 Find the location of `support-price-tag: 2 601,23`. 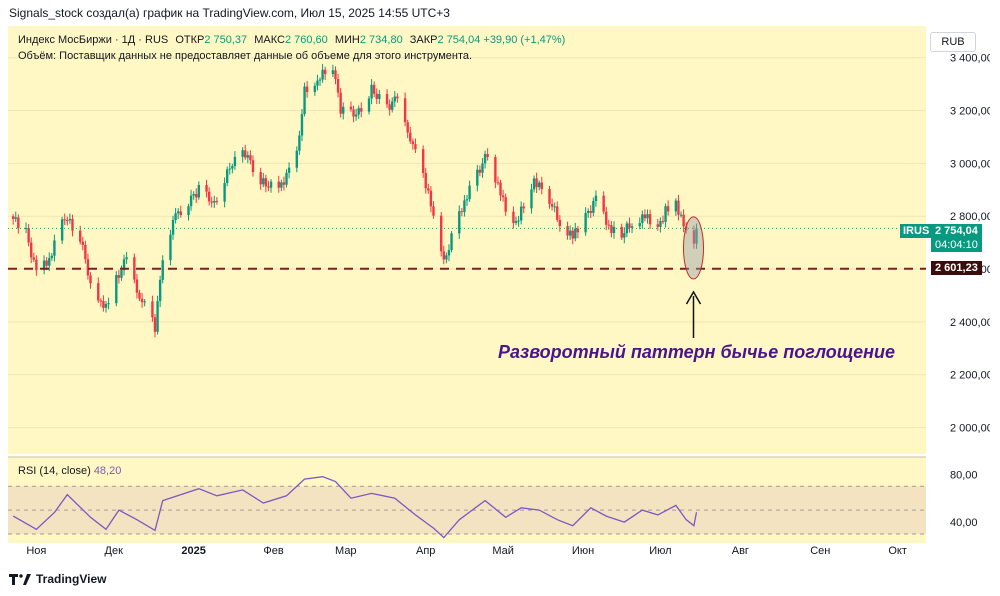

support-price-tag: 2 601,23 is located at coordinates (956, 268).